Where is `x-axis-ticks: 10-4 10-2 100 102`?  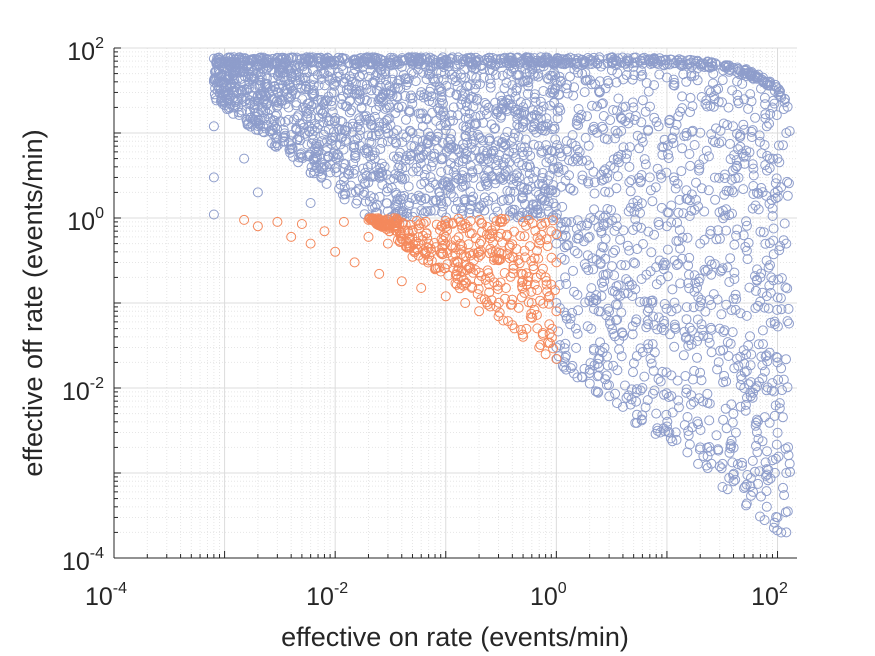
x-axis-ticks: 10-4 10-2 100 102 is located at coordinates (436, 581).